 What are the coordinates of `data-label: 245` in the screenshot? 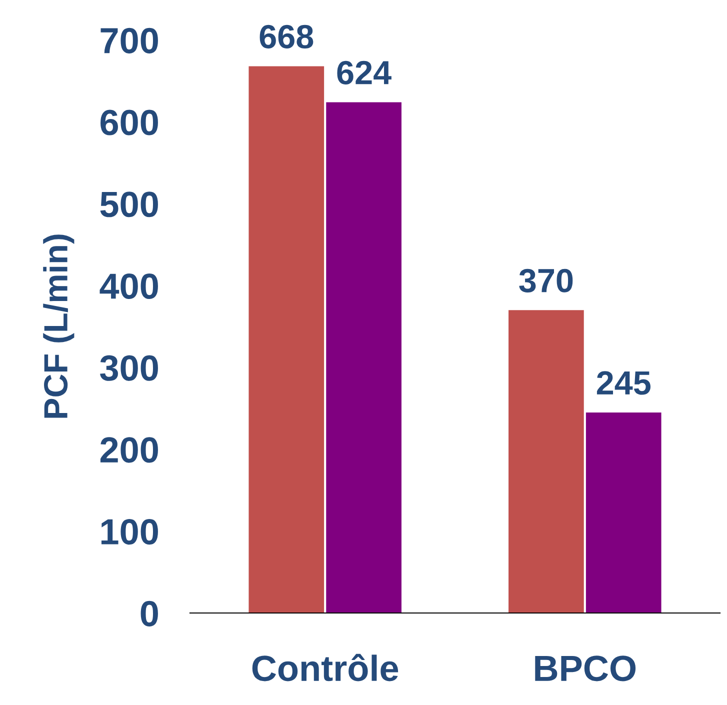 It's located at (623, 383).